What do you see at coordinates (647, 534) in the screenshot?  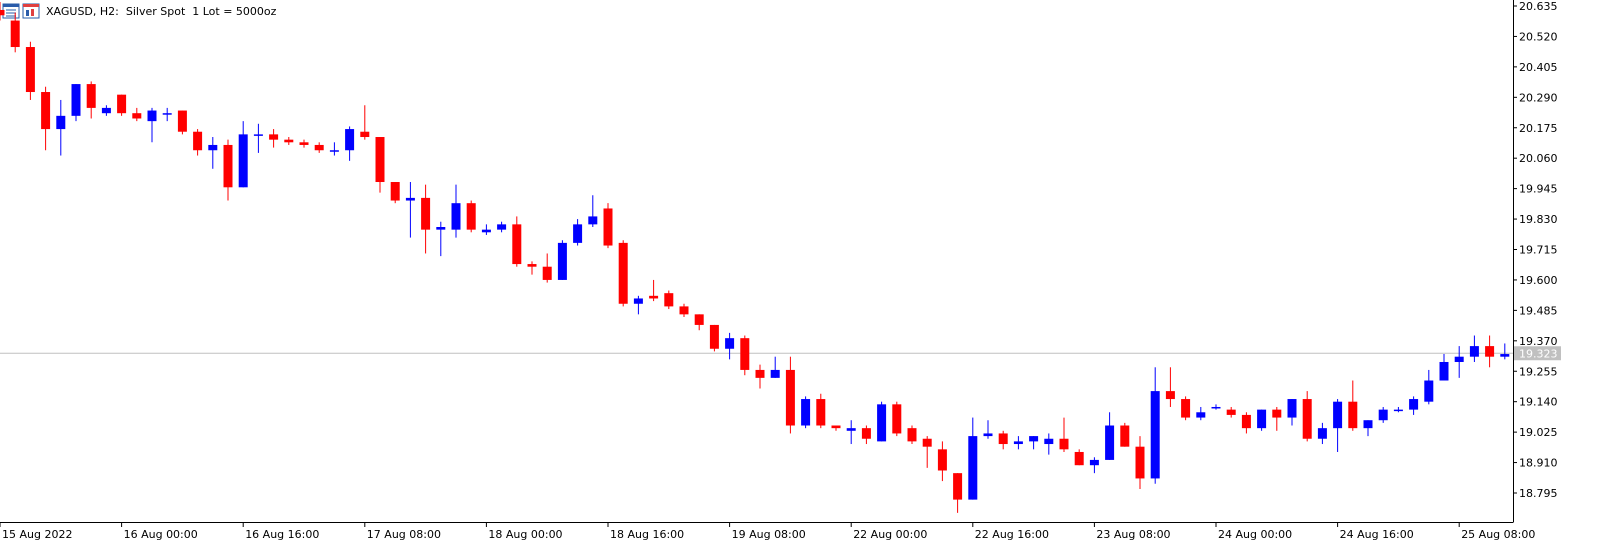 I see `time-tick-label: 18 Aug 16:00` at bounding box center [647, 534].